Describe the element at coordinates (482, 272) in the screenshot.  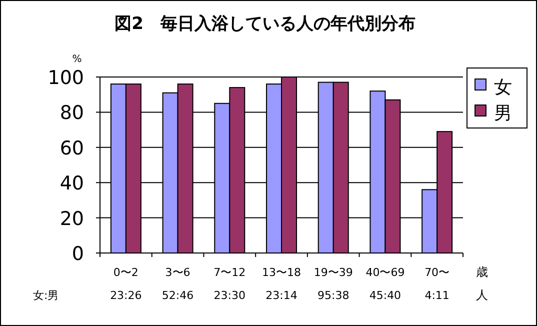
I see `x-axis-title: 歳` at that location.